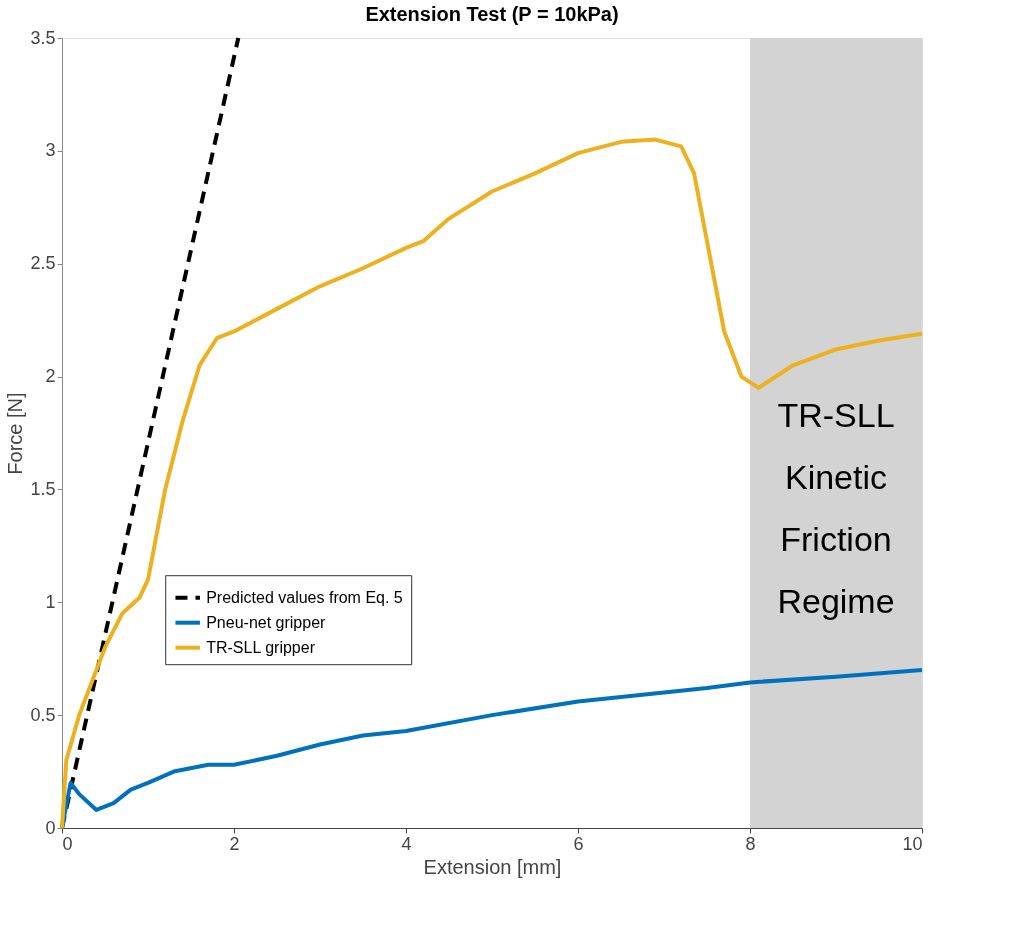 Image resolution: width=1013 pixels, height=926 pixels. Describe the element at coordinates (50, 150) in the screenshot. I see `y-tick-label: 3` at that location.